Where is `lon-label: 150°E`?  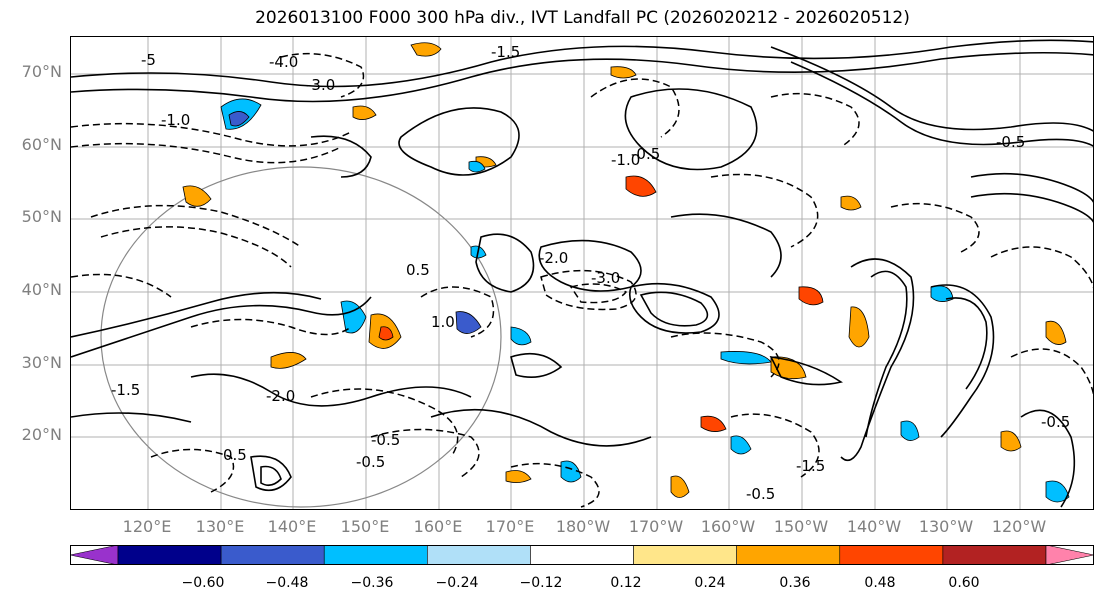
lon-label: 150°E is located at coordinates (365, 526).